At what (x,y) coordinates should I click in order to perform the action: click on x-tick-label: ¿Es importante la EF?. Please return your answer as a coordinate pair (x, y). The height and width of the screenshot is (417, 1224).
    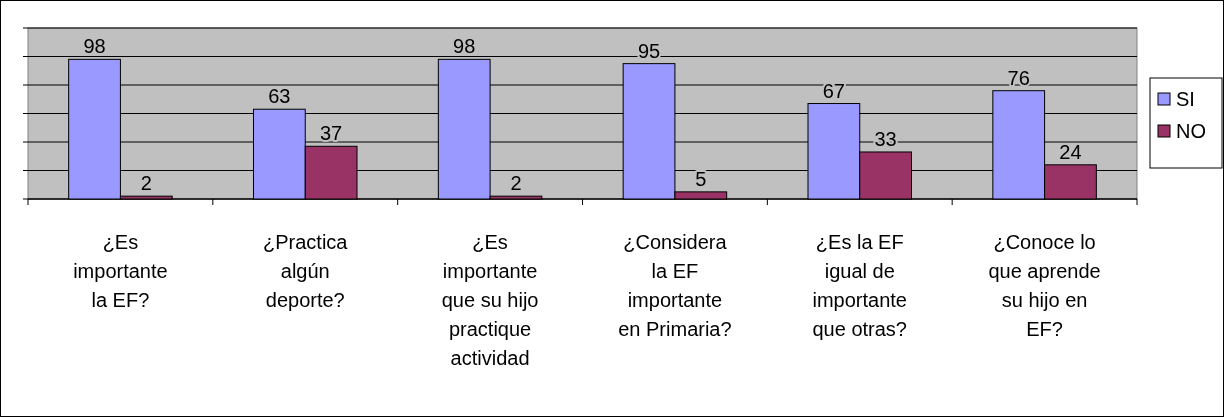
    Looking at the image, I should click on (120, 271).